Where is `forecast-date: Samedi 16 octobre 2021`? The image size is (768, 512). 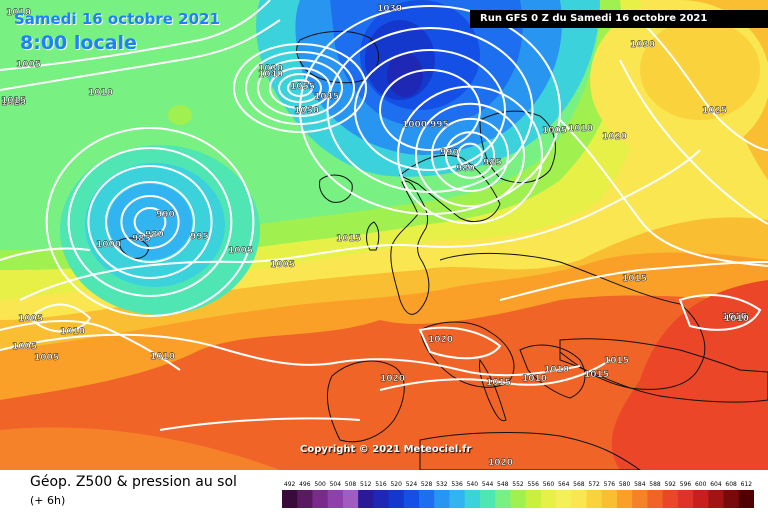
forecast-date: Samedi 16 octobre 2021 is located at coordinates (117, 19).